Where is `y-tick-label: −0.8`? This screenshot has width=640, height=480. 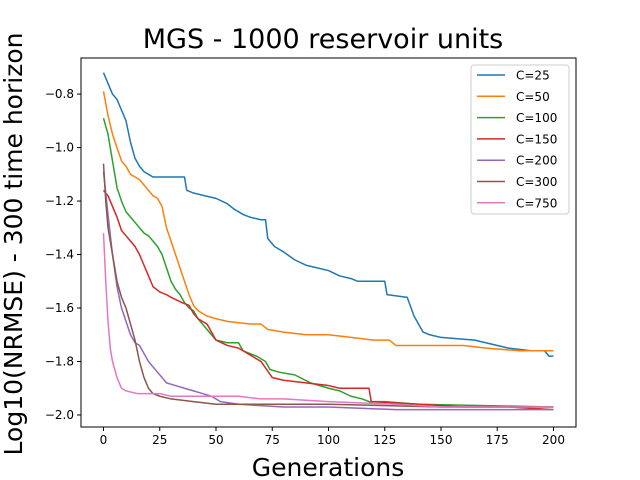
y-tick-label: −0.8 is located at coordinates (59, 94).